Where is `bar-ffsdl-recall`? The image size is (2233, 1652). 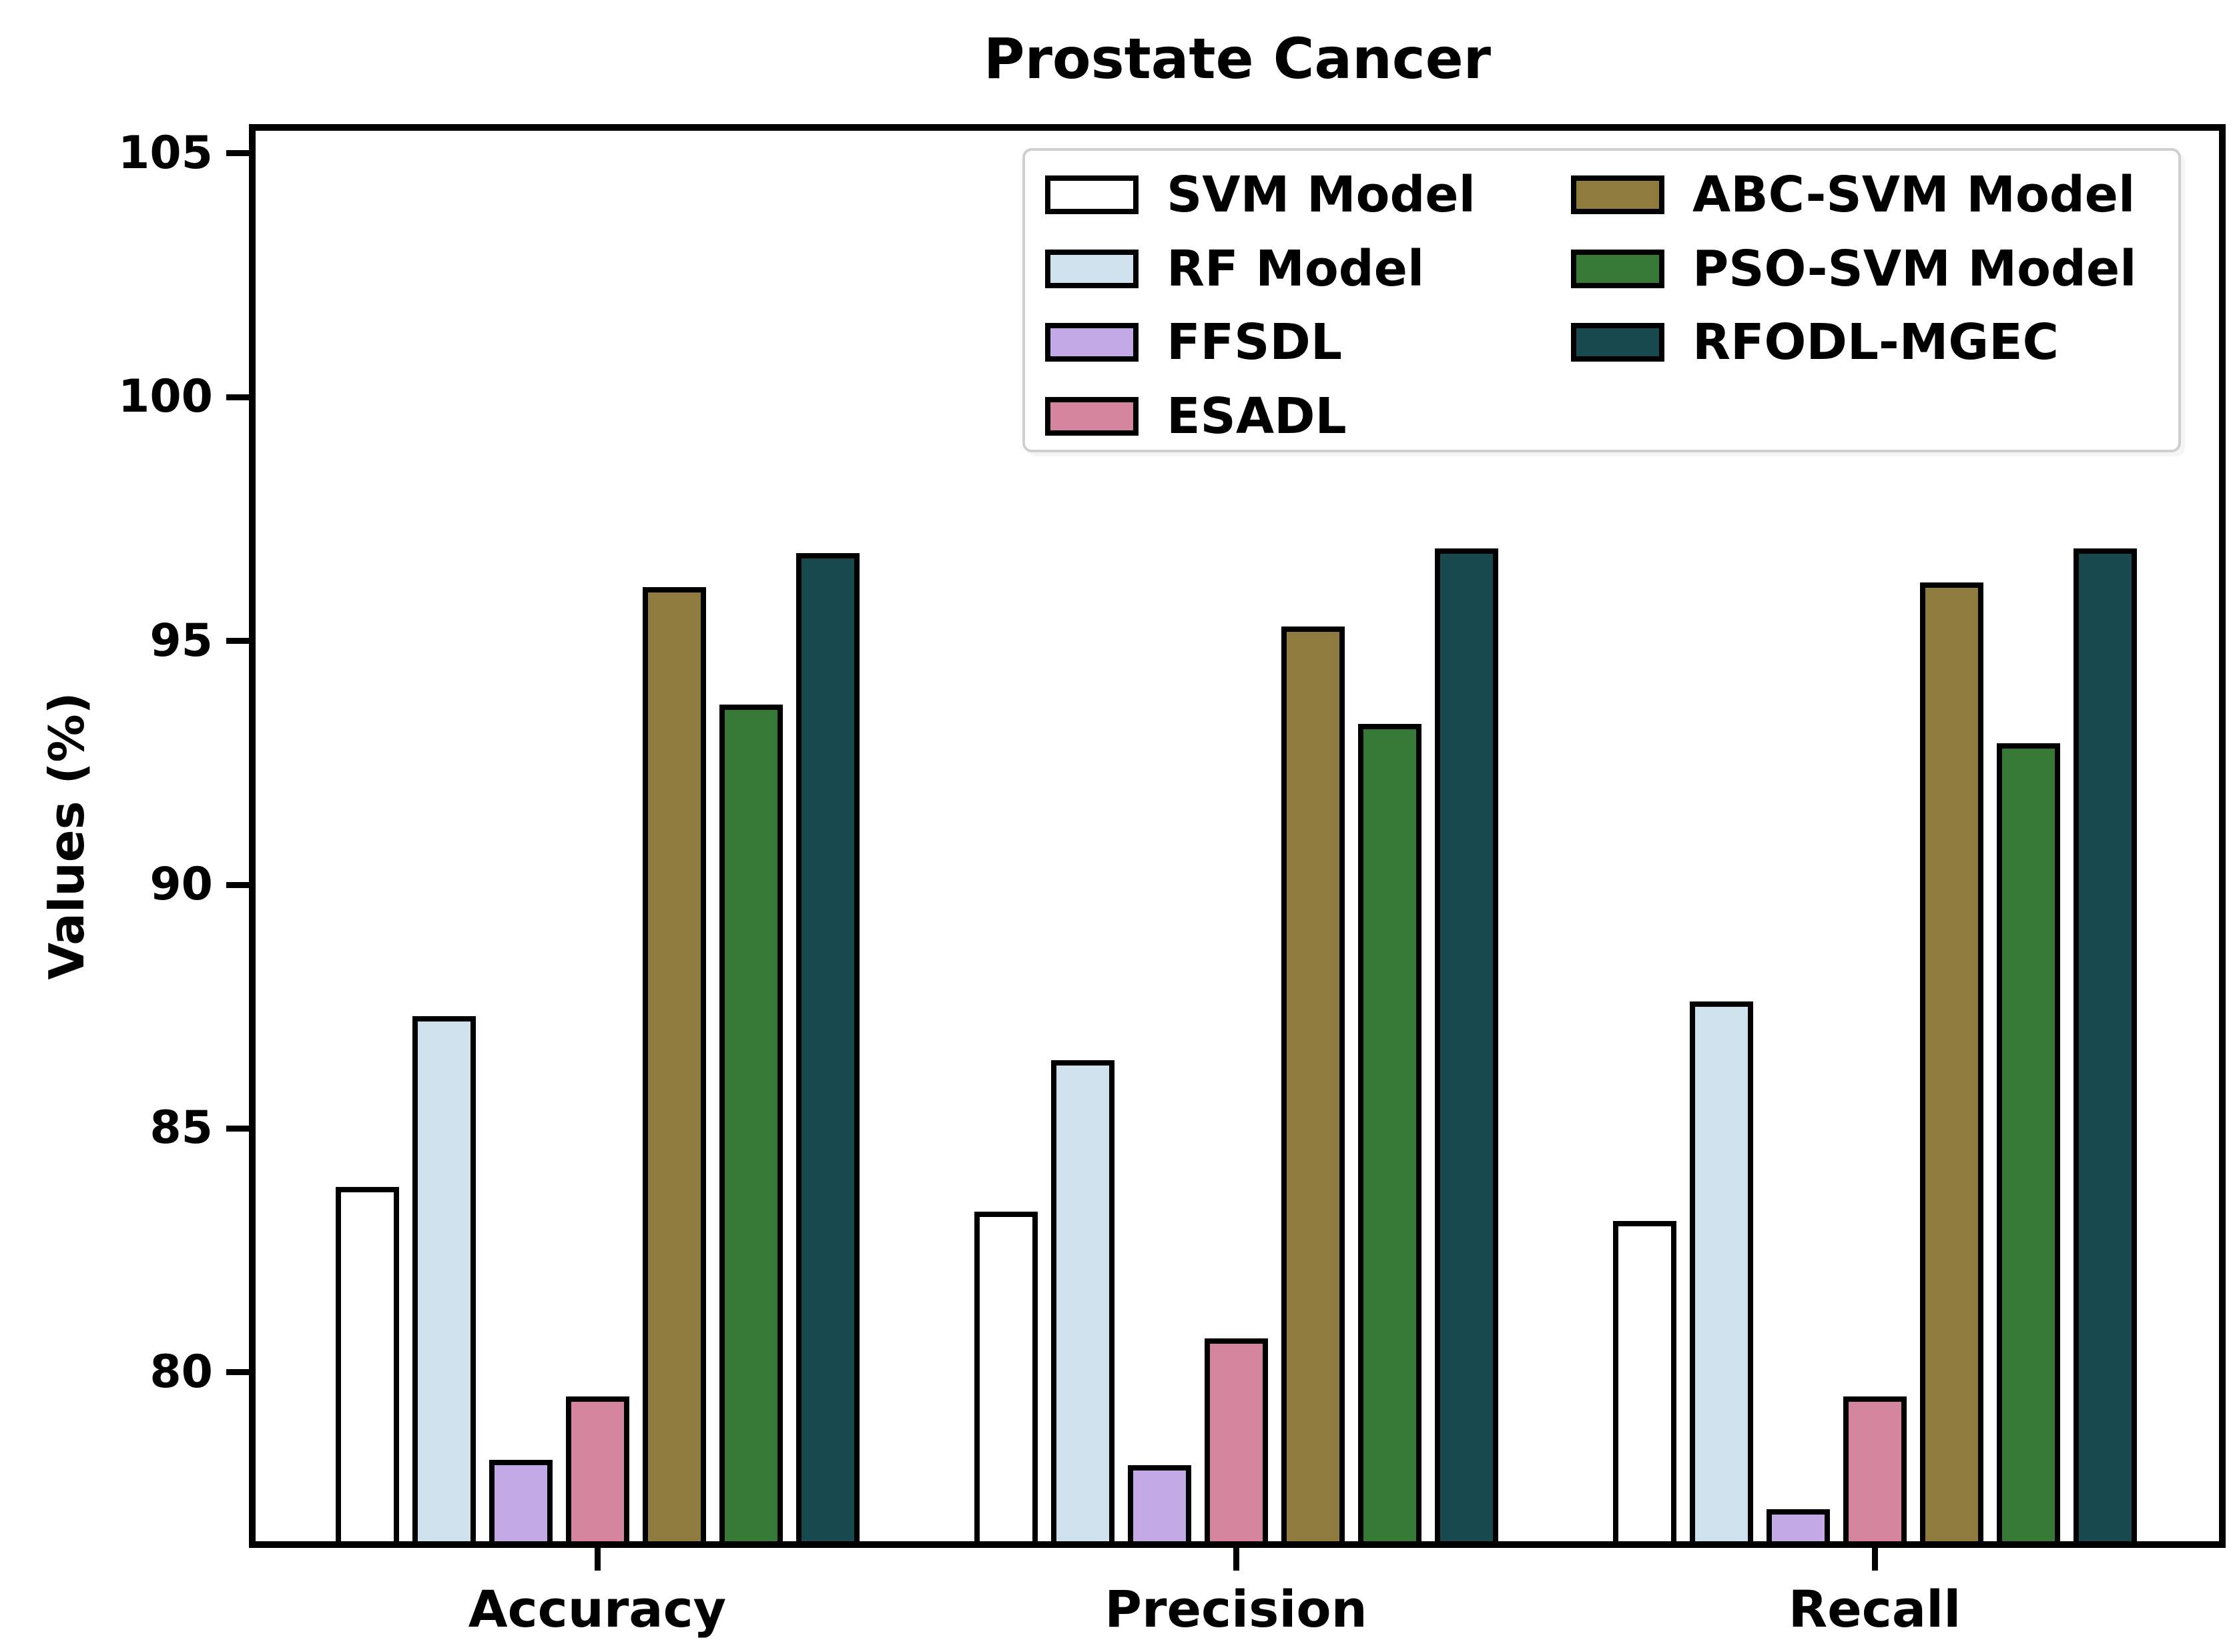
bar-ffsdl-recall is located at coordinates (1798, 1528).